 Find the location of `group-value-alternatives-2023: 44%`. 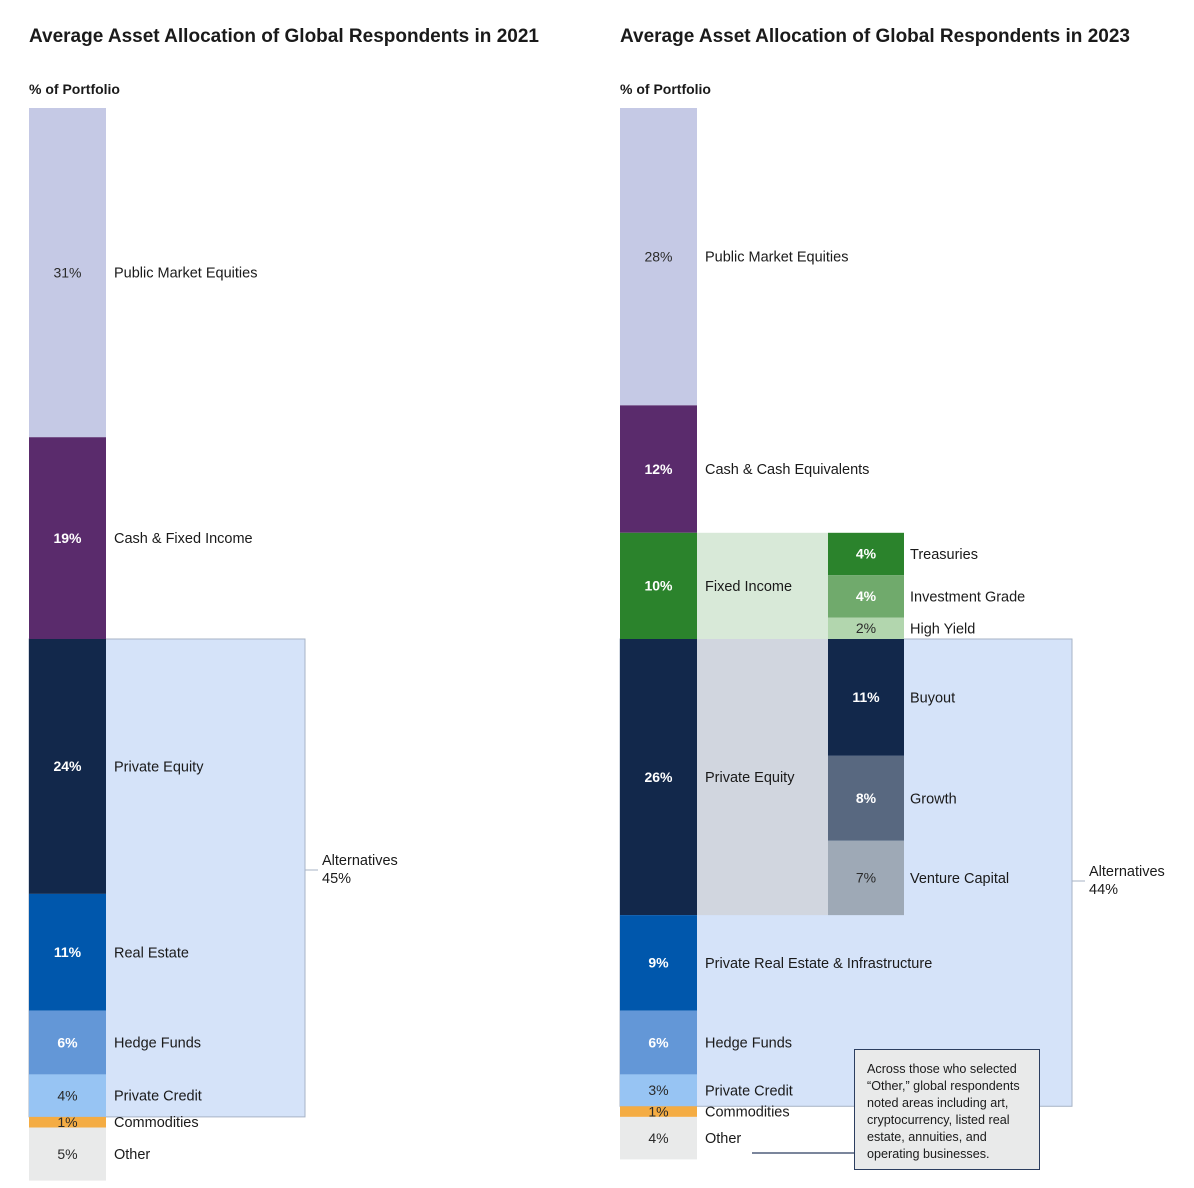

group-value-alternatives-2023: 44% is located at coordinates (1103, 890).